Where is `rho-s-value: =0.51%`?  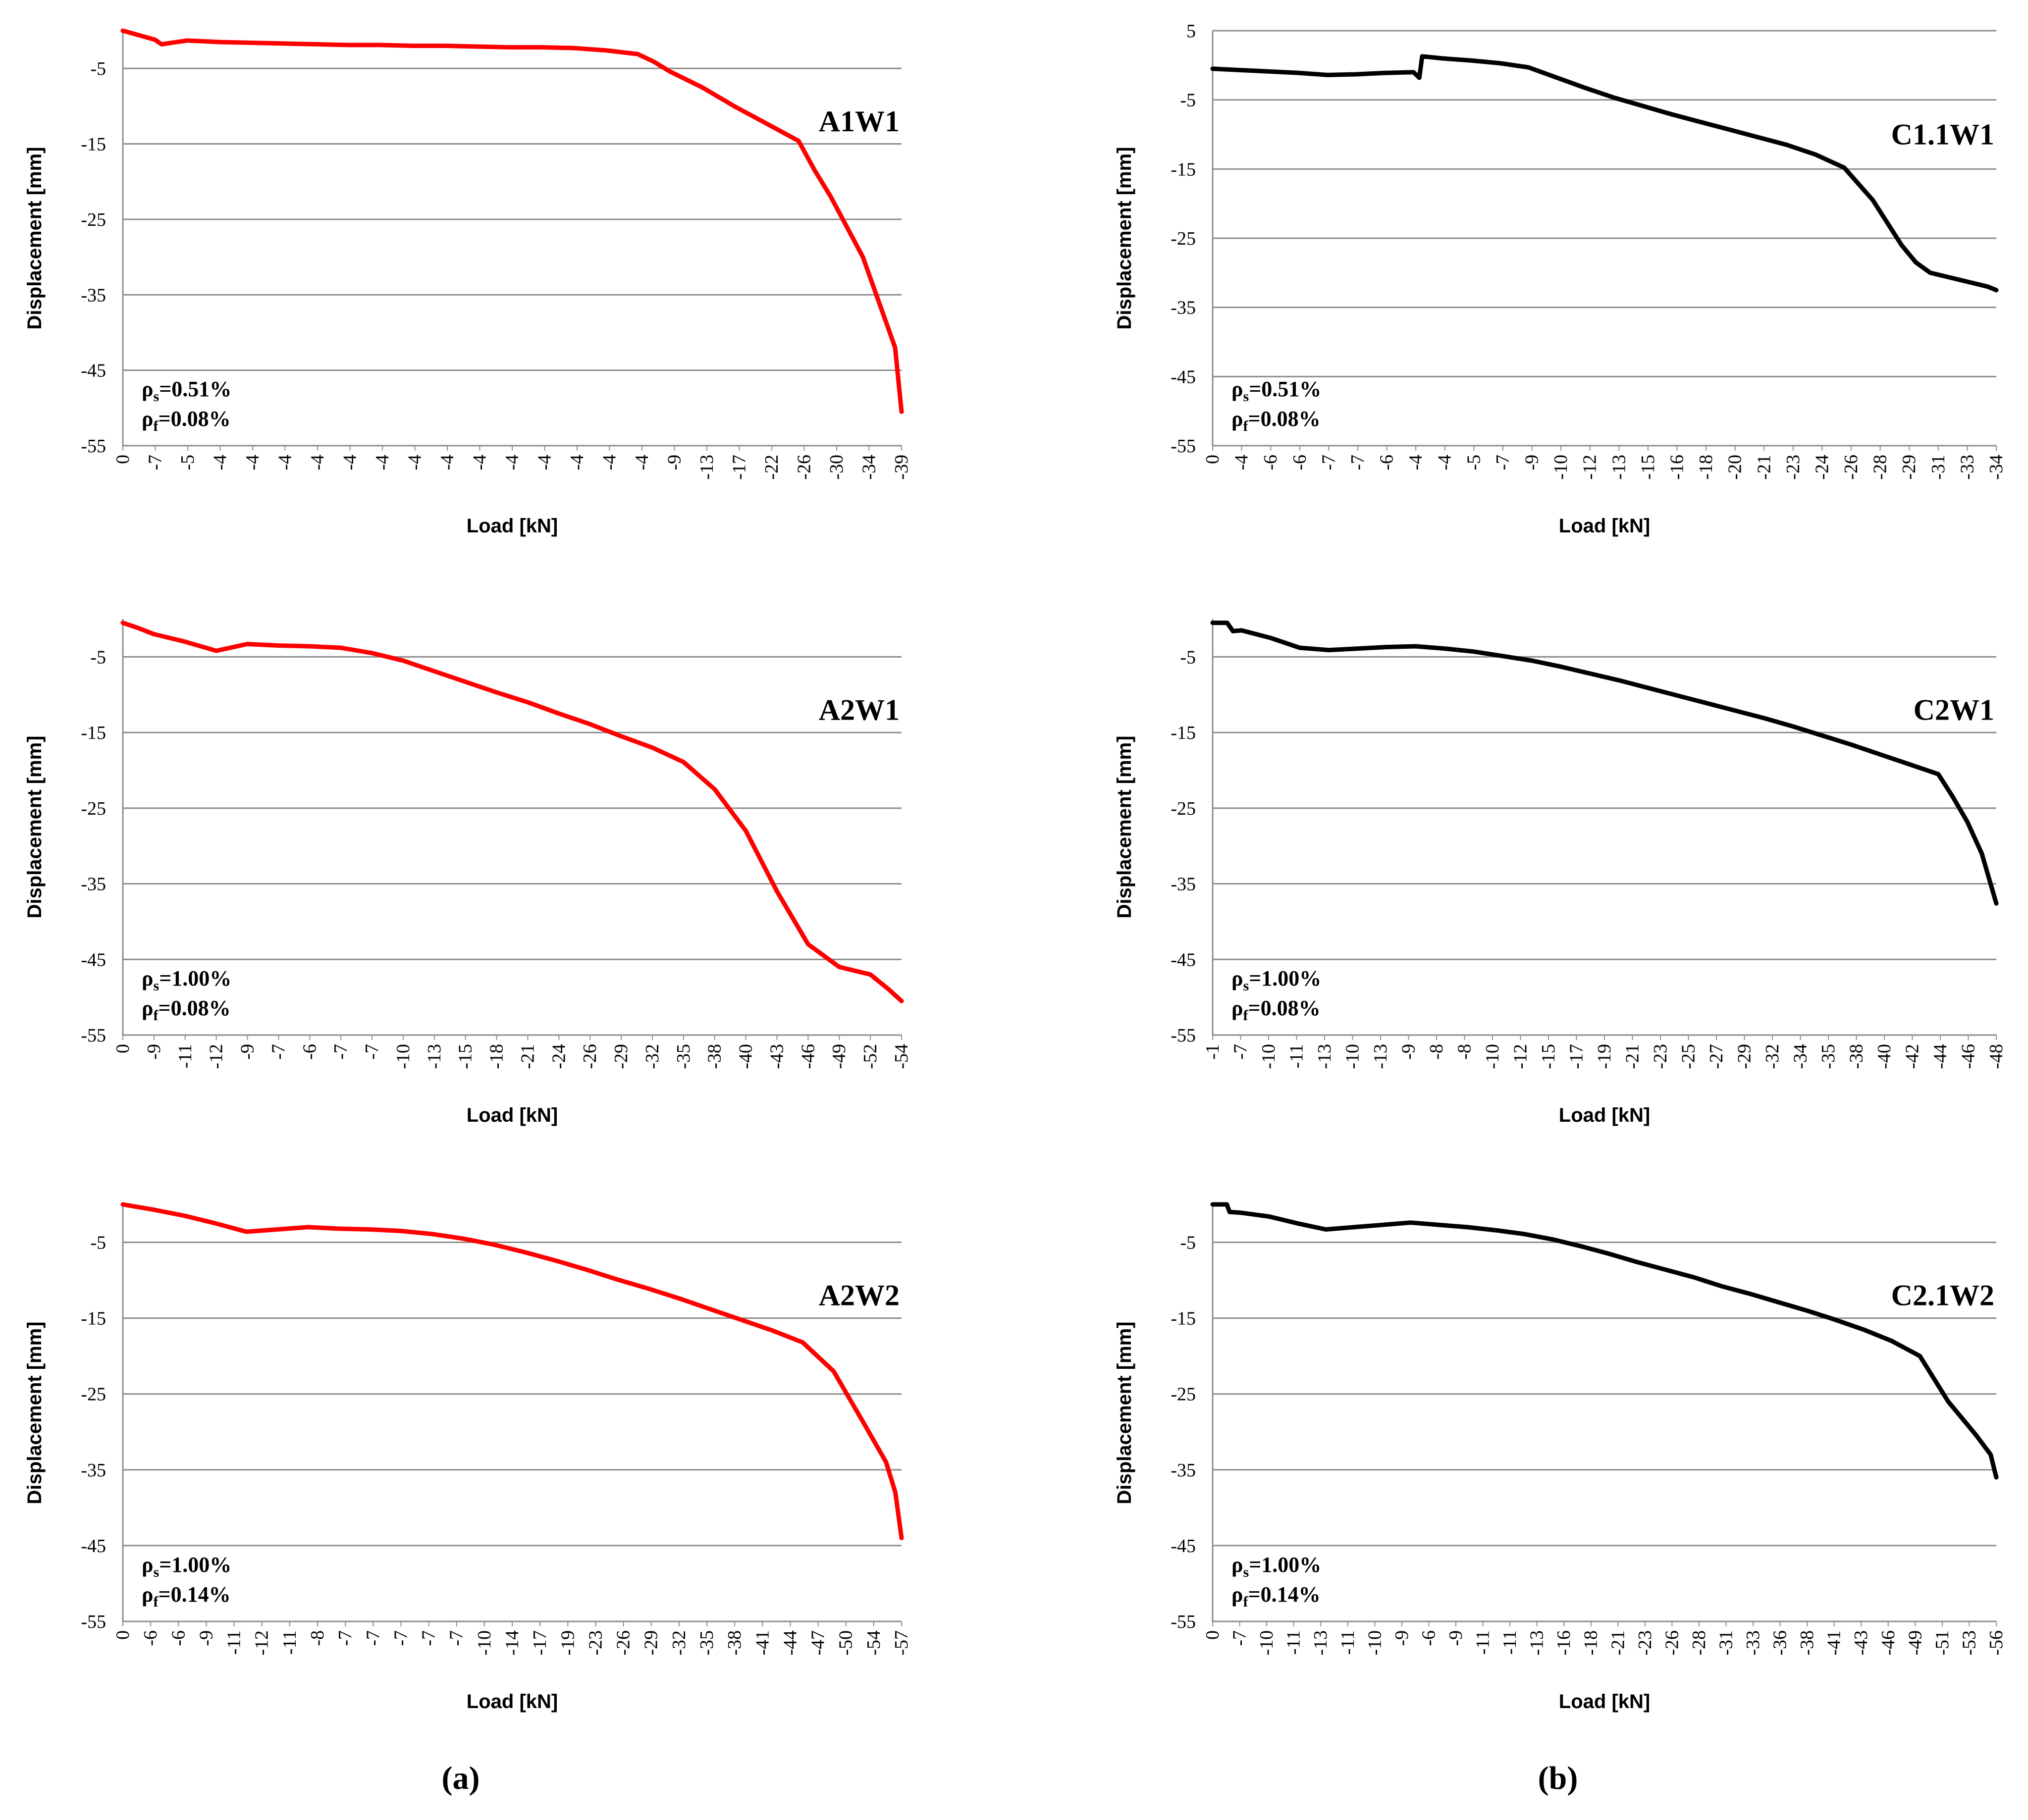 rho-s-value: =0.51% is located at coordinates (195, 389).